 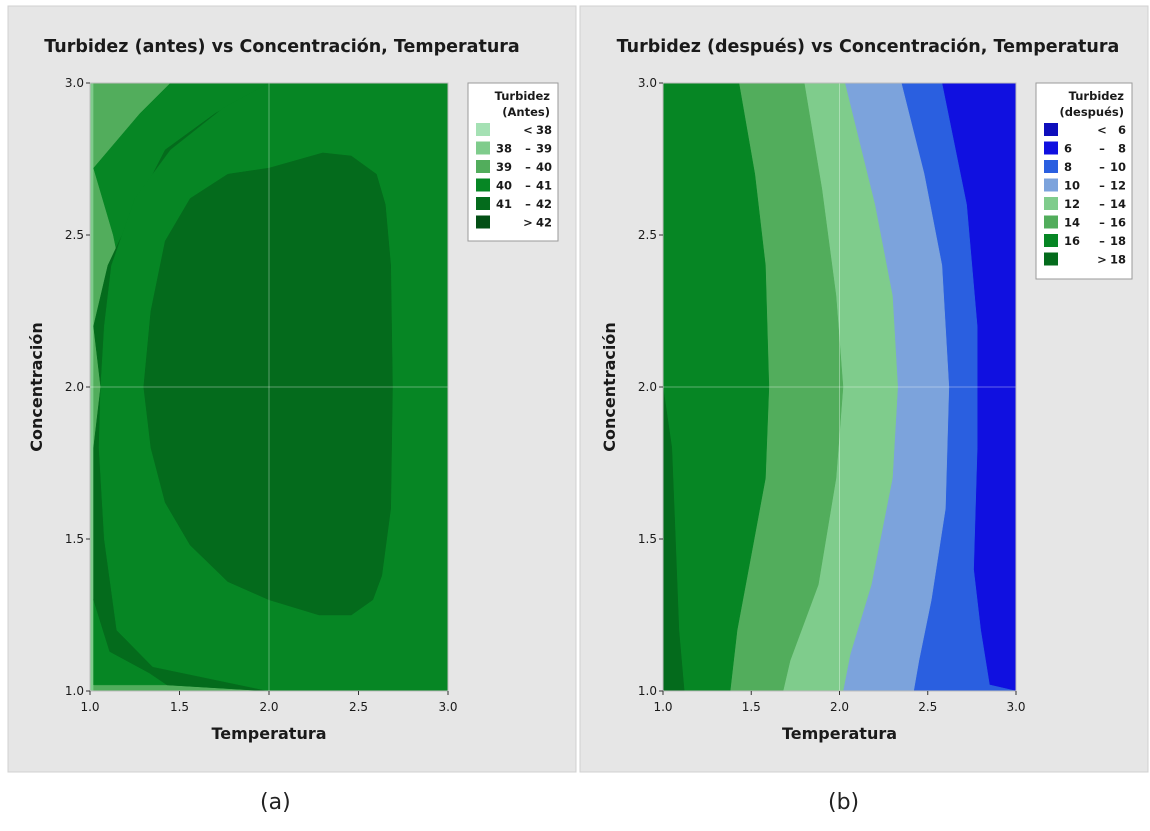 What do you see at coordinates (544, 167) in the screenshot?
I see `legend-label-hi: 40` at bounding box center [544, 167].